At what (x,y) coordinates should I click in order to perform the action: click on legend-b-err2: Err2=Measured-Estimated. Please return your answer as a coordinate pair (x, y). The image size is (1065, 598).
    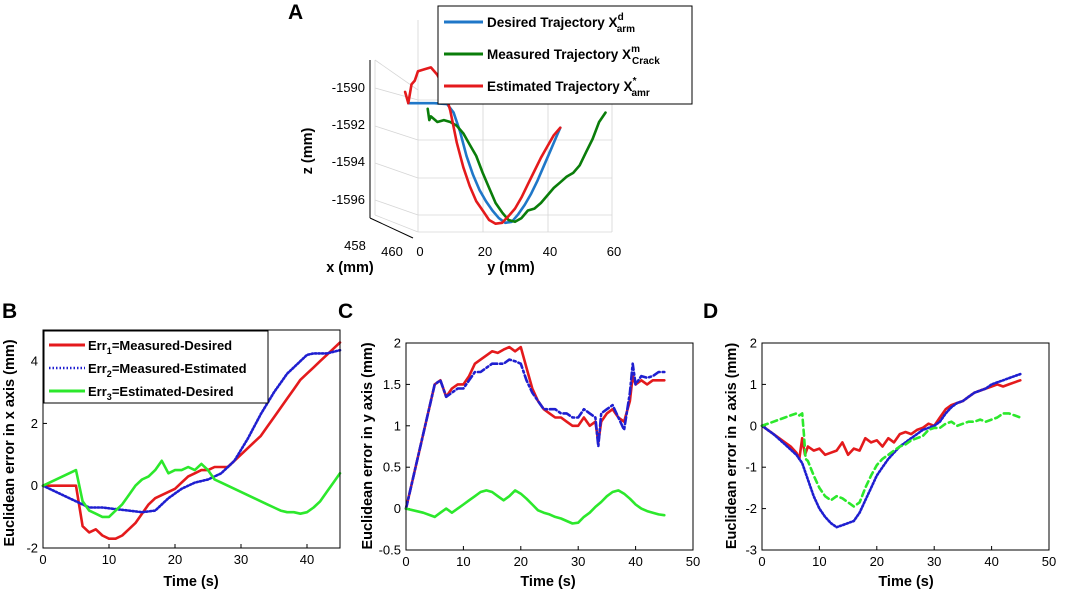
    Looking at the image, I should click on (167, 370).